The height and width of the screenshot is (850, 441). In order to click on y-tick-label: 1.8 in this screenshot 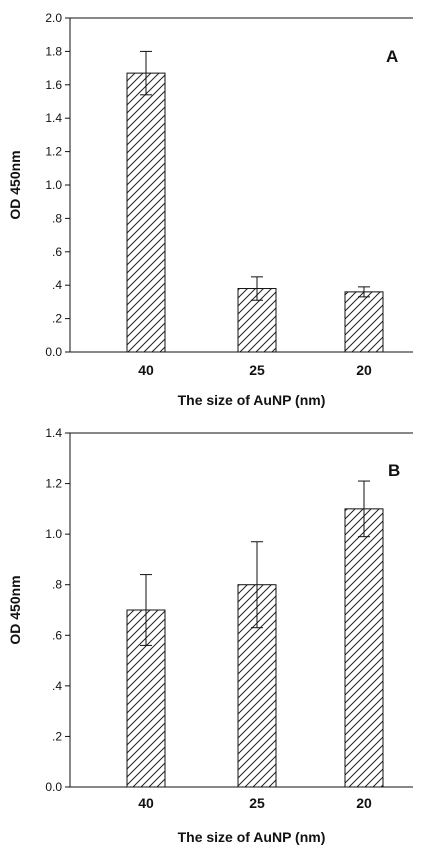, I will do `click(53, 51)`.